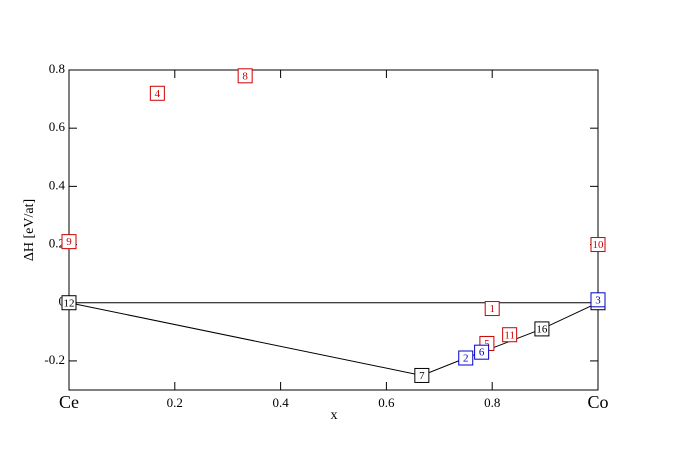 Image resolution: width=680 pixels, height=460 pixels. I want to click on x-tick-label: Ce, so click(69, 402).